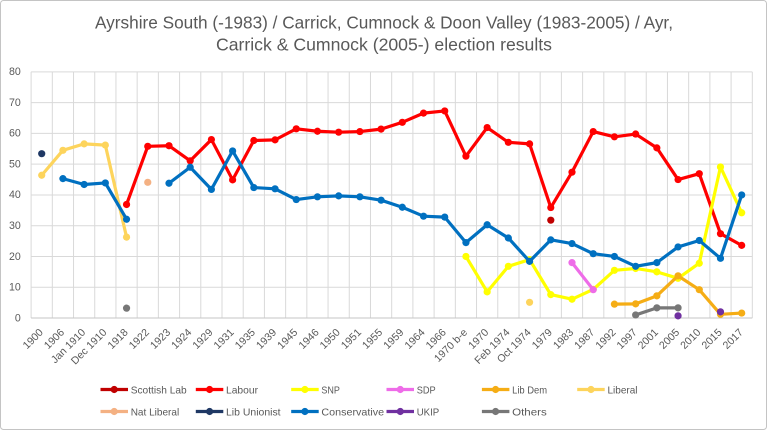  What do you see at coordinates (623, 391) in the screenshot?
I see `svg-text: Liberal` at bounding box center [623, 391].